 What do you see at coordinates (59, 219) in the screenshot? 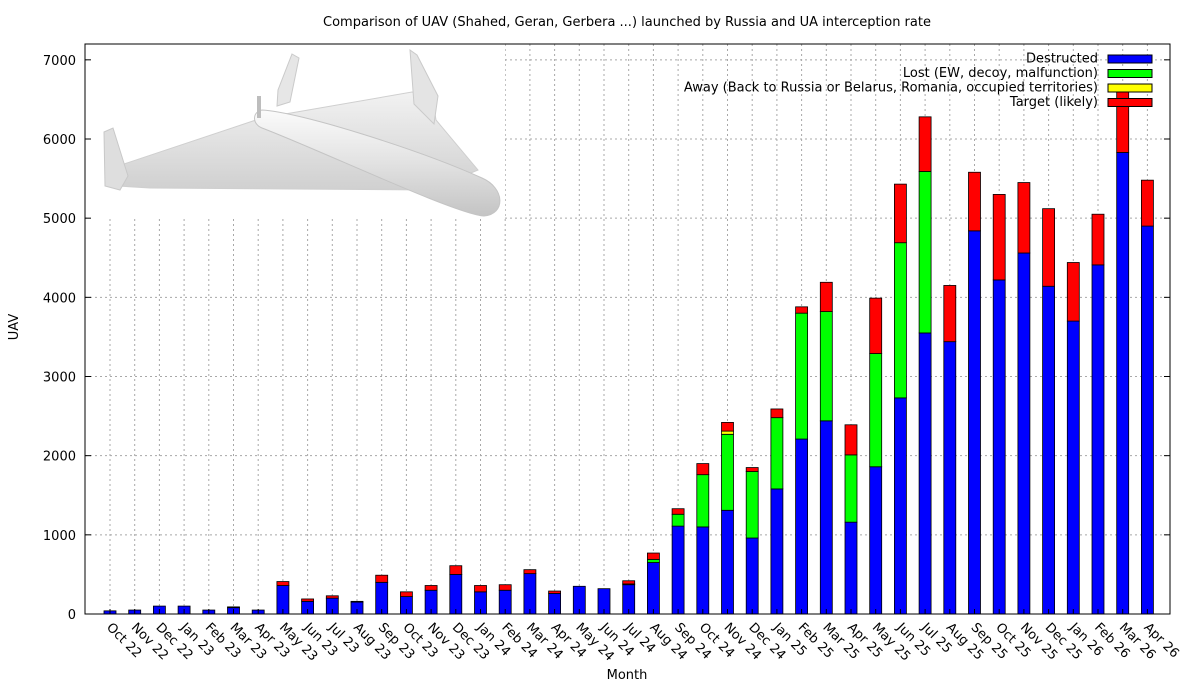
I see `y-tick-label: 5000` at bounding box center [59, 219].